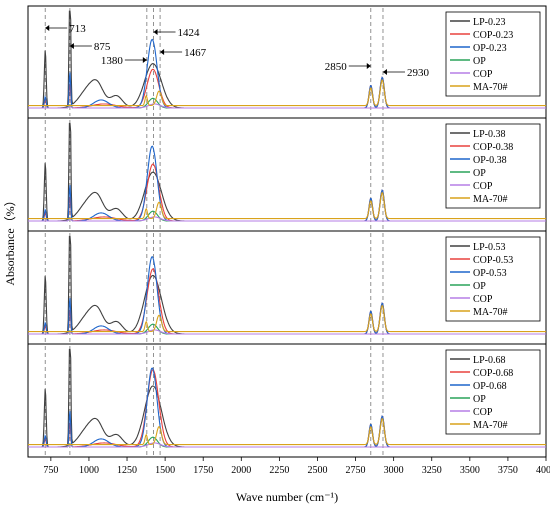 The height and width of the screenshot is (510, 550). What do you see at coordinates (493, 260) in the screenshot?
I see `legend-entry: COP-0.53` at bounding box center [493, 260].